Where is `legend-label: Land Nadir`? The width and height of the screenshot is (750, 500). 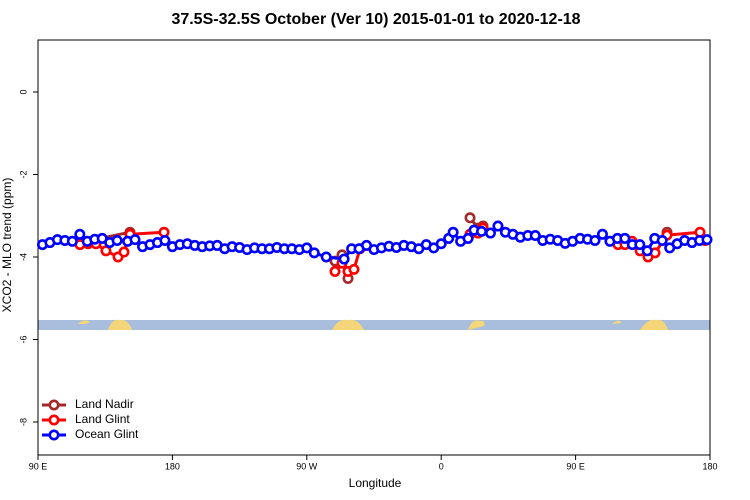 legend-label: Land Nadir is located at coordinates (104, 404).